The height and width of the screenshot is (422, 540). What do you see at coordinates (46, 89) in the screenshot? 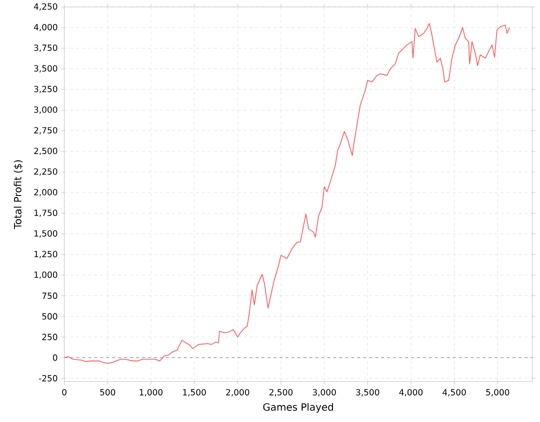
I see `y-tick-label: 3,250` at bounding box center [46, 89].